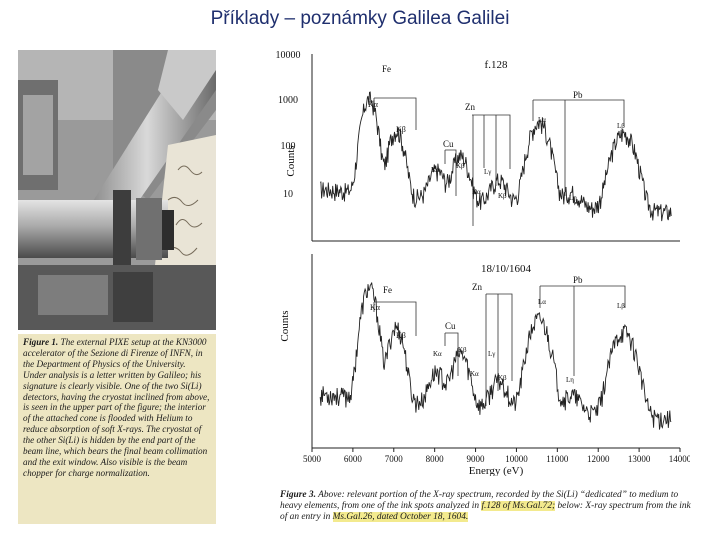 The width and height of the screenshot is (720, 540). I want to click on lower-label-fe: Fe, so click(387, 290).